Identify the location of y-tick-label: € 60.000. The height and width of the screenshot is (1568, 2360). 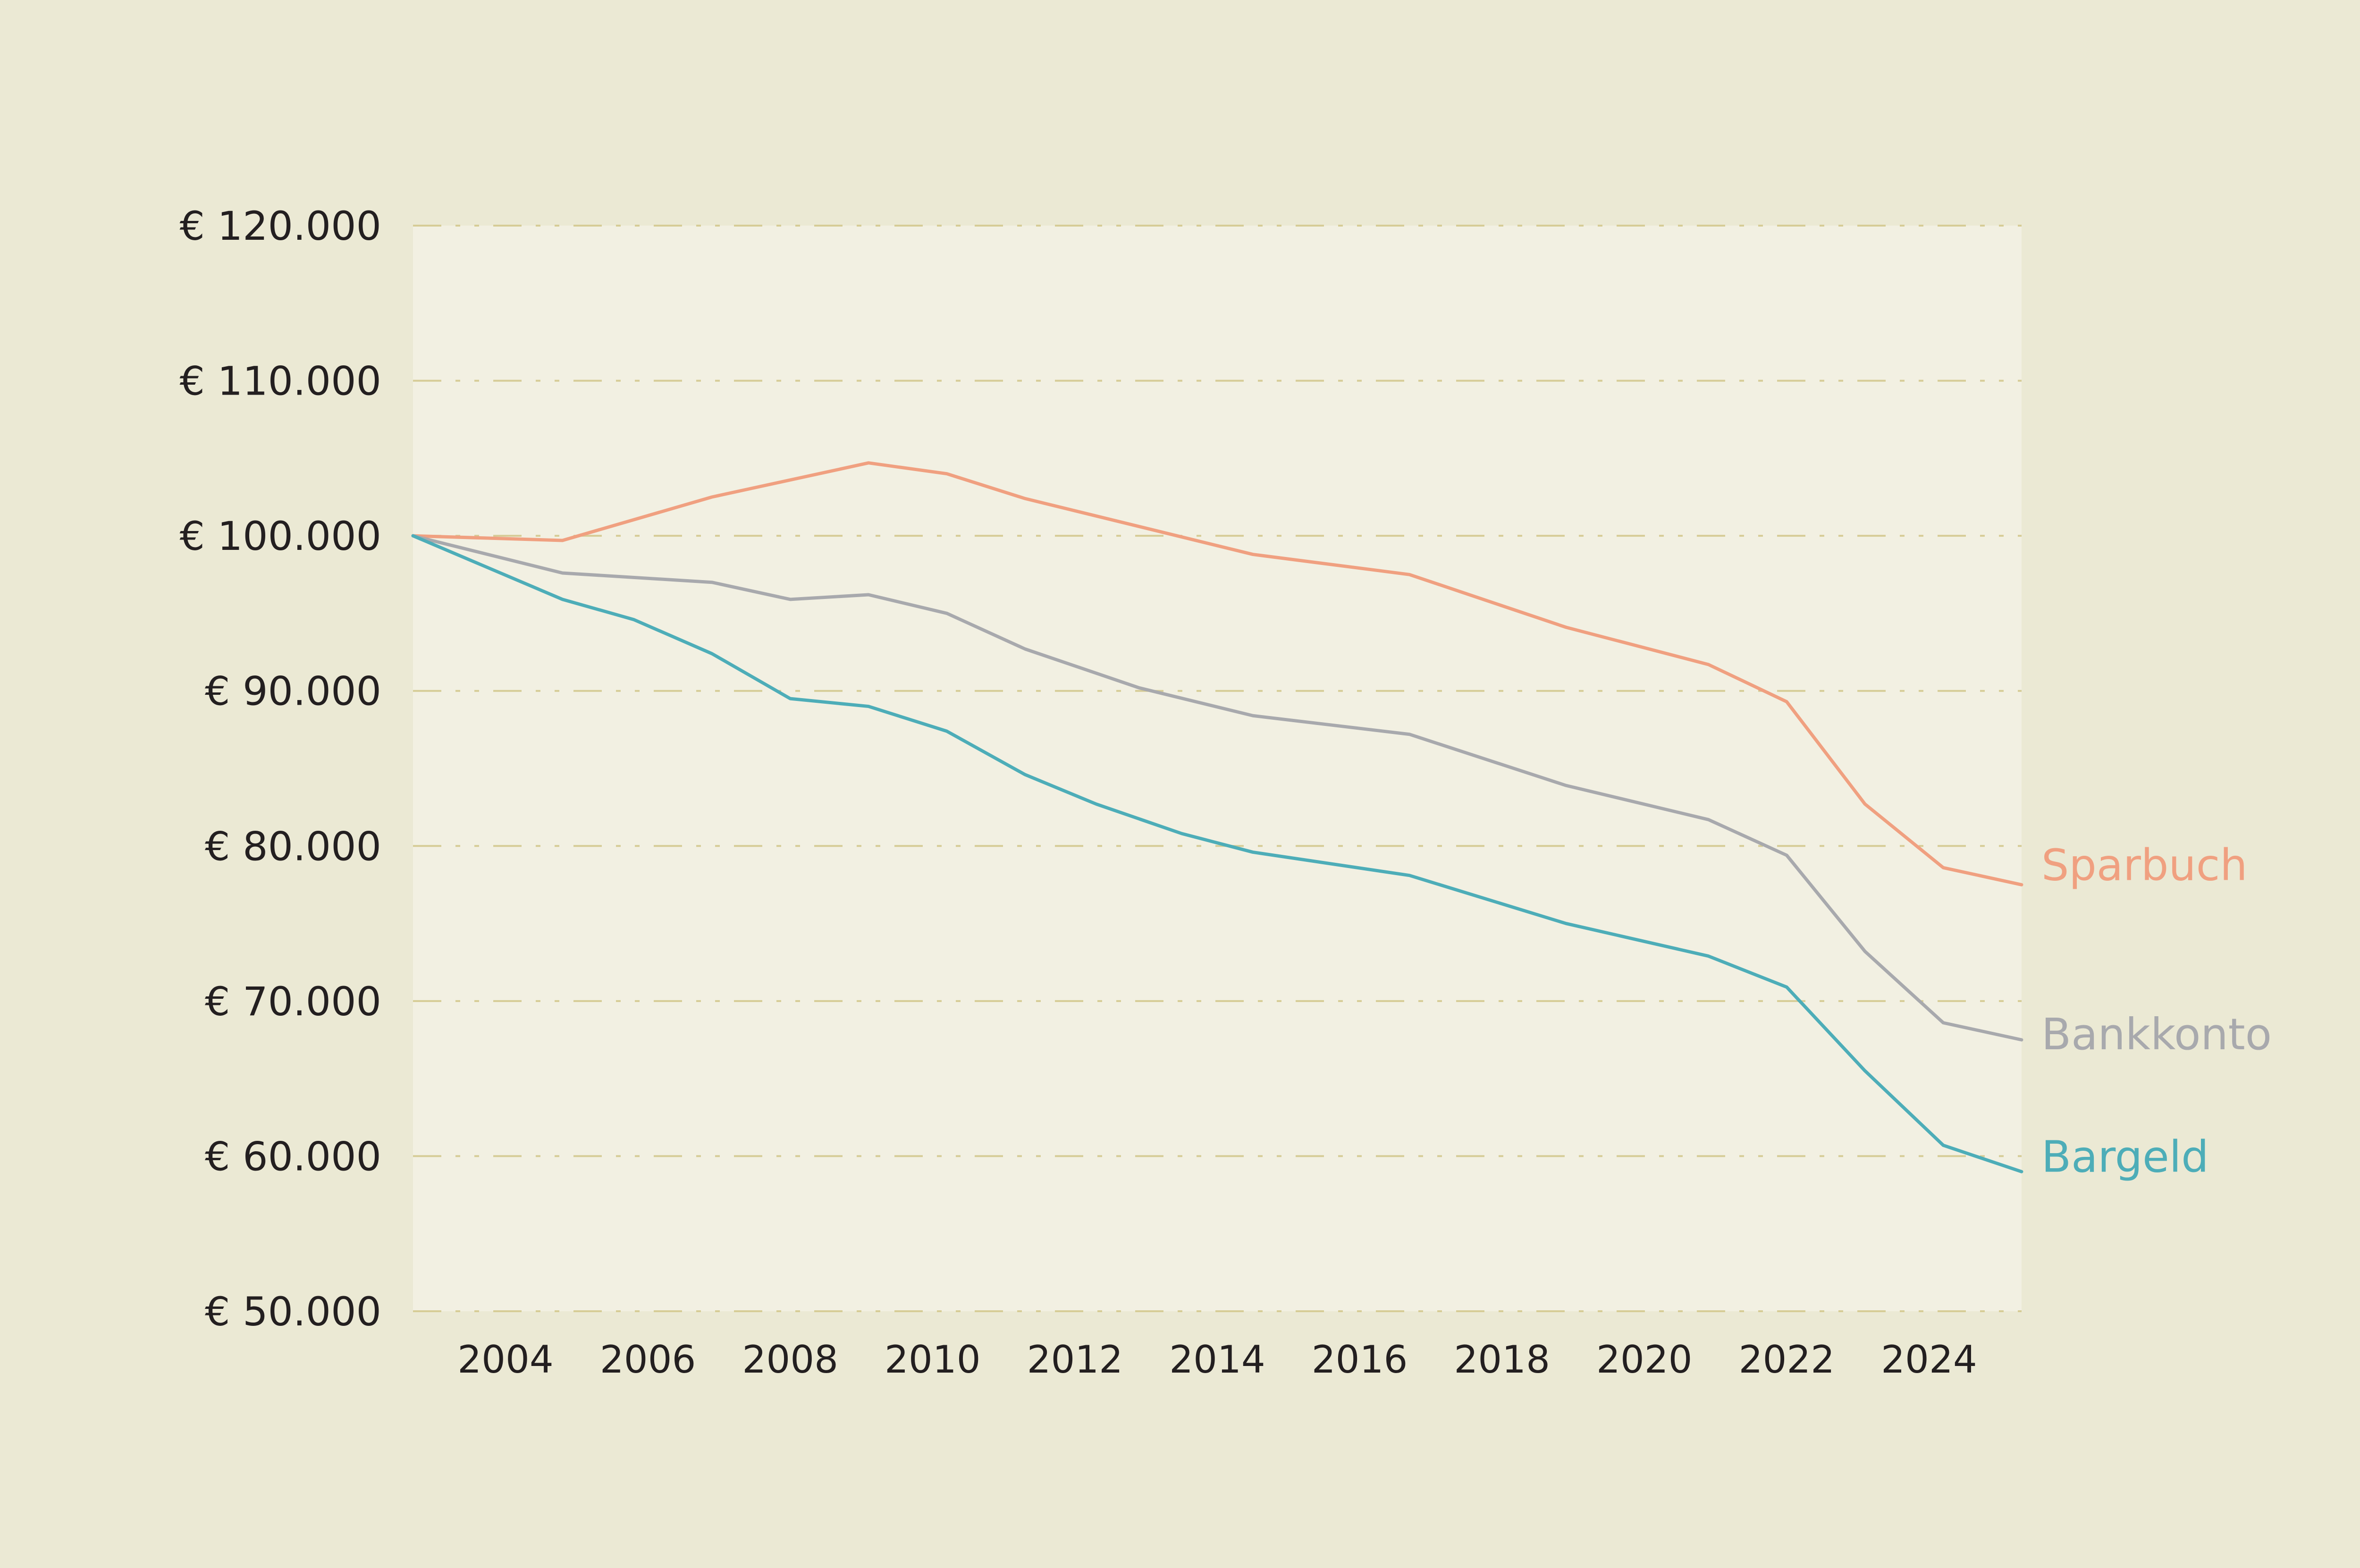
(293, 1157).